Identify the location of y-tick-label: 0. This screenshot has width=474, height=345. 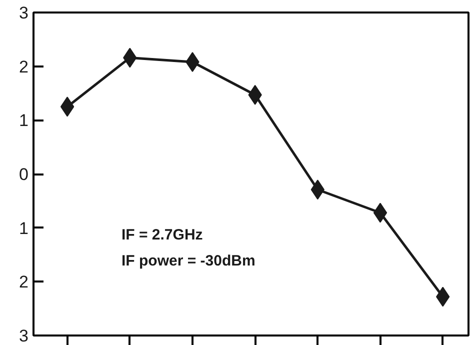
(24, 174).